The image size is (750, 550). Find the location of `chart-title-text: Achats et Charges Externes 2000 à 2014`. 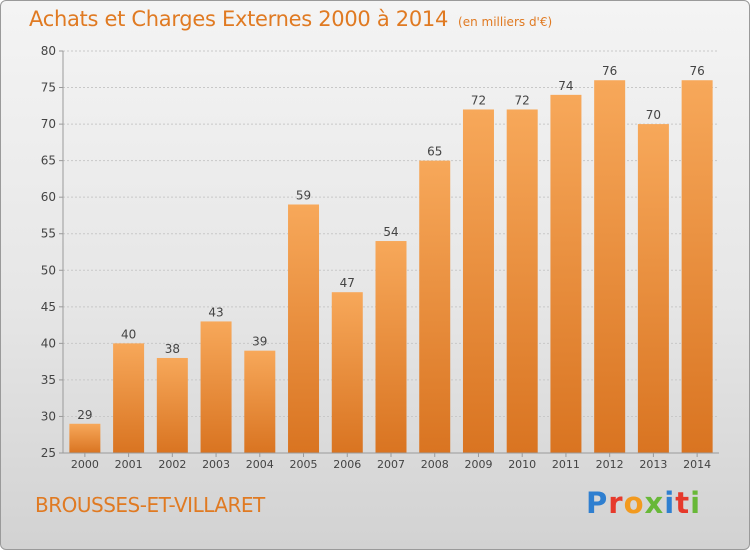

chart-title-text: Achats et Charges Externes 2000 à 2014 is located at coordinates (239, 19).